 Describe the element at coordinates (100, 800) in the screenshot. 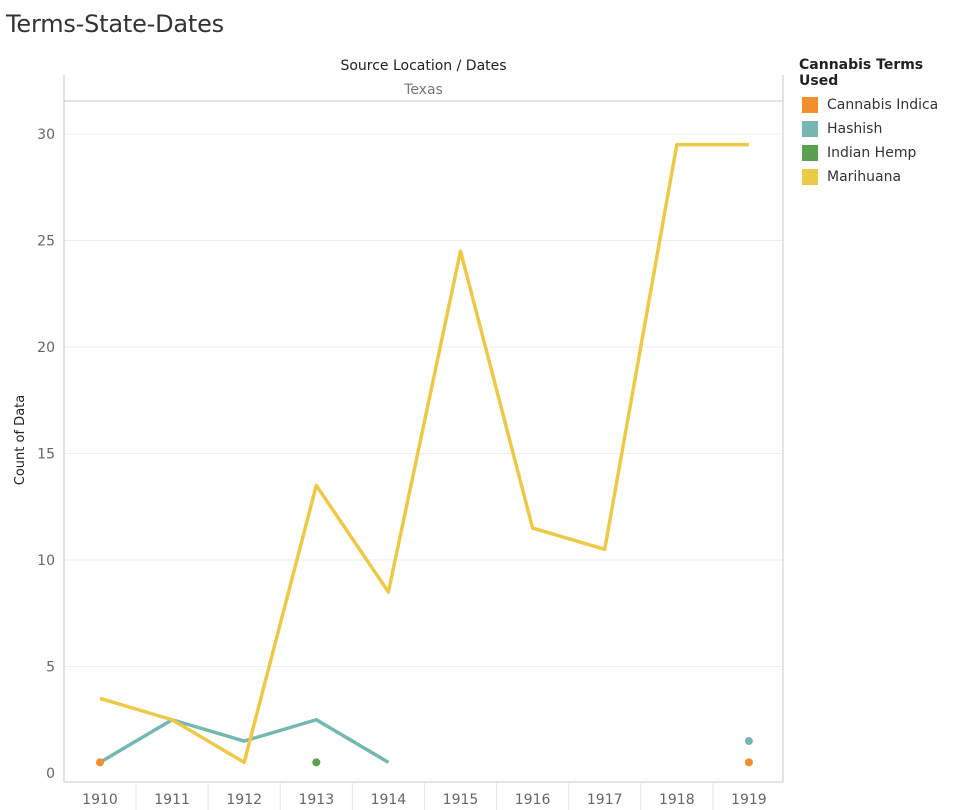

I see `x-tick-label-1910: 1910` at that location.